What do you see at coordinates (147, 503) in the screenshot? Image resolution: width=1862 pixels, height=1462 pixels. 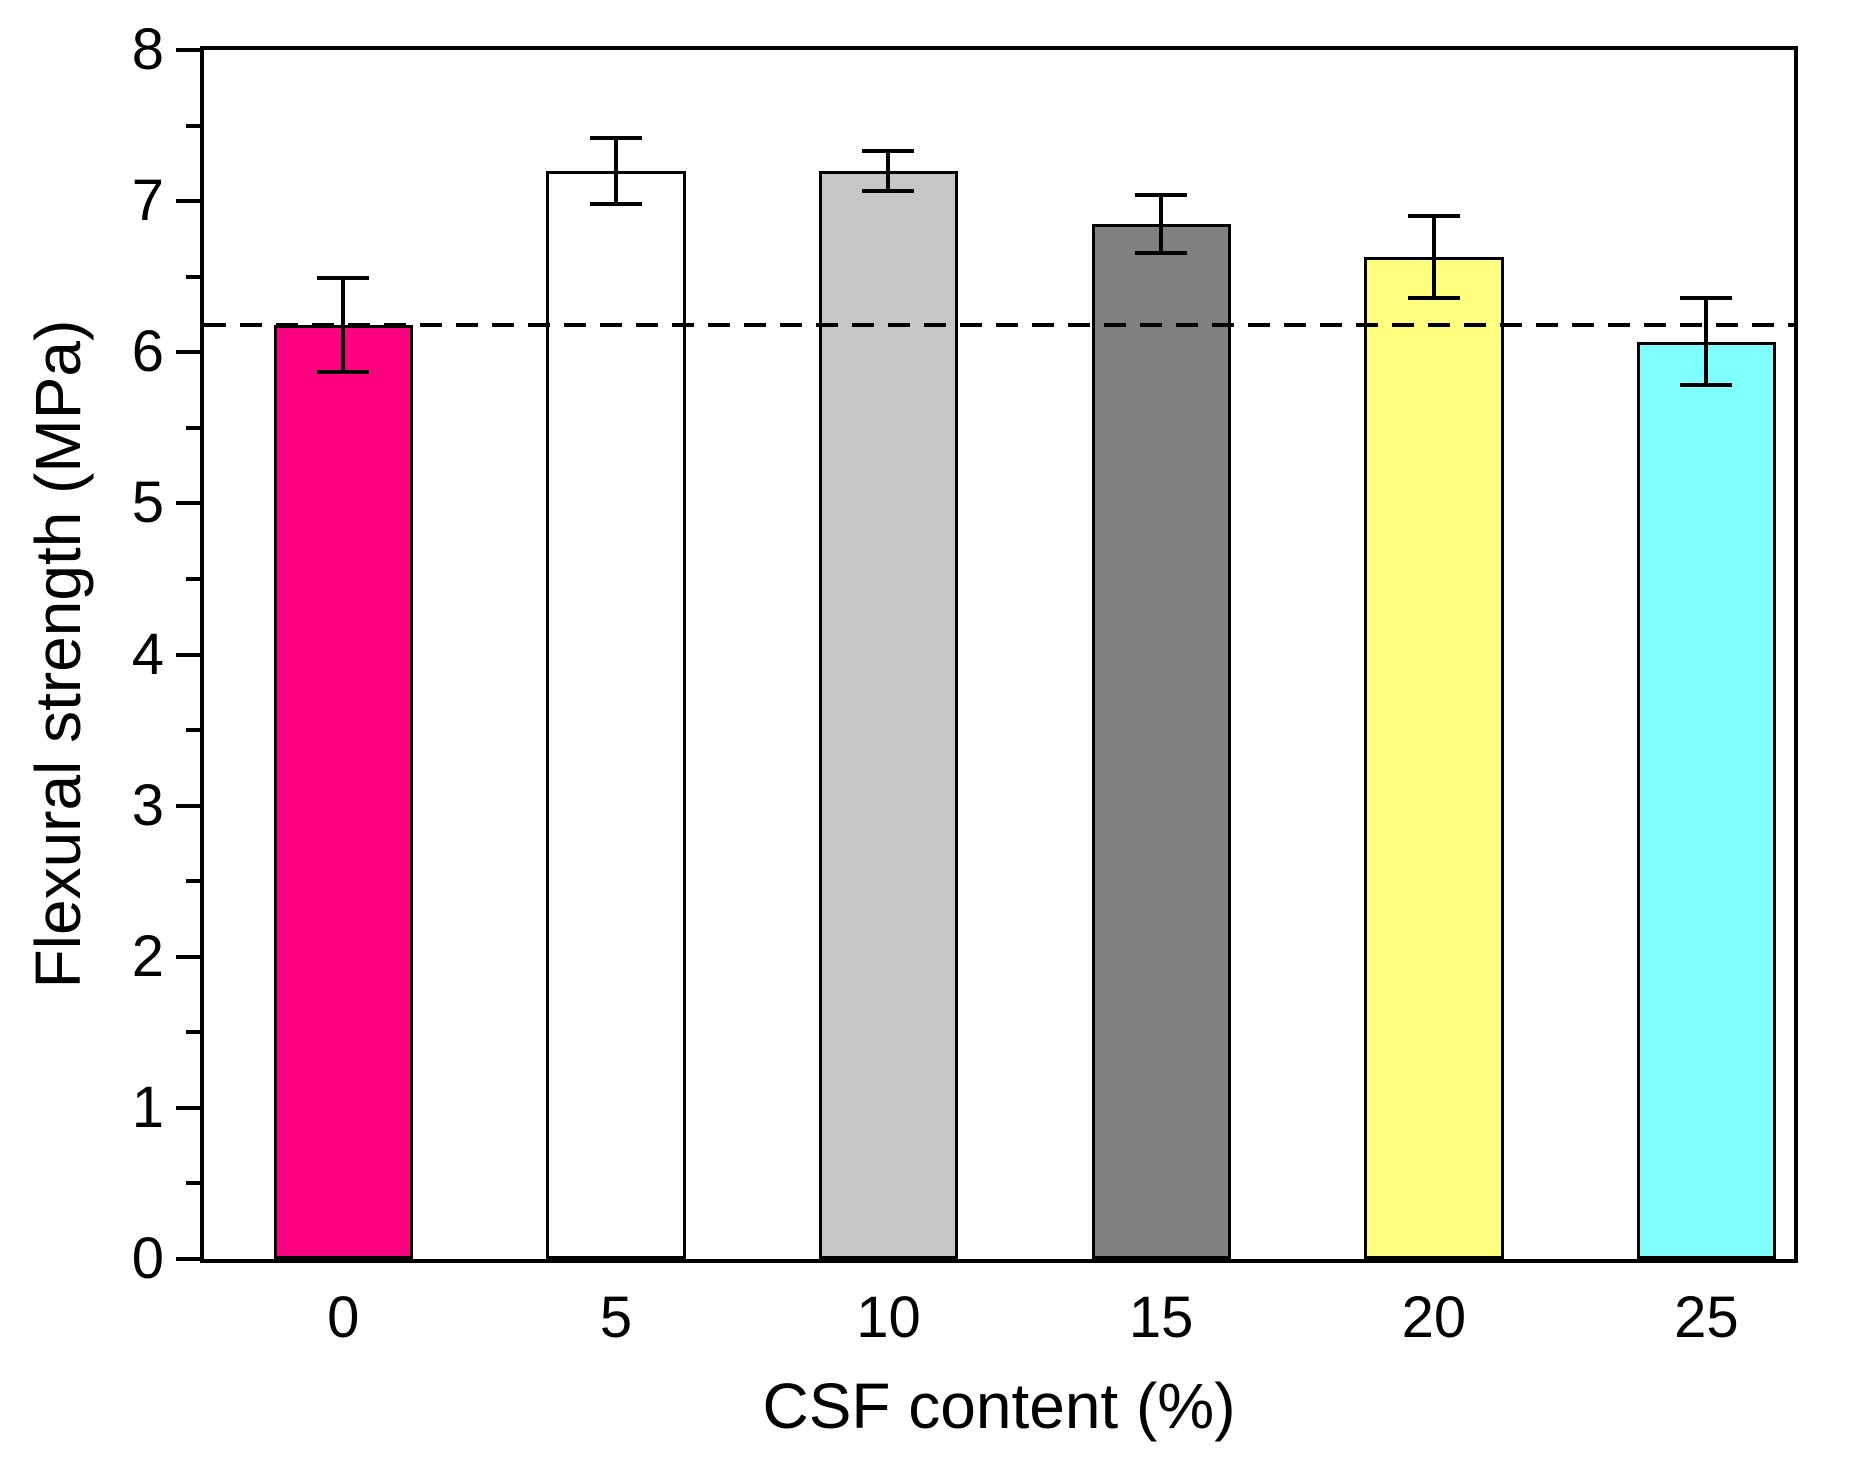 I see `y-axis-tick-label: 5` at bounding box center [147, 503].